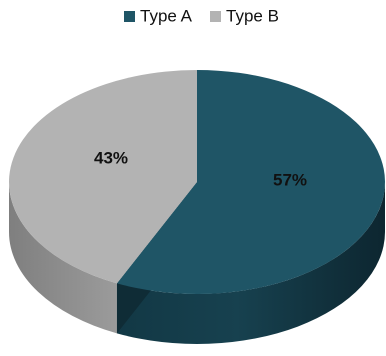 Image resolution: width=386 pixels, height=356 pixels. Describe the element at coordinates (129, 16) in the screenshot. I see `legend-swatch-type-a` at that location.